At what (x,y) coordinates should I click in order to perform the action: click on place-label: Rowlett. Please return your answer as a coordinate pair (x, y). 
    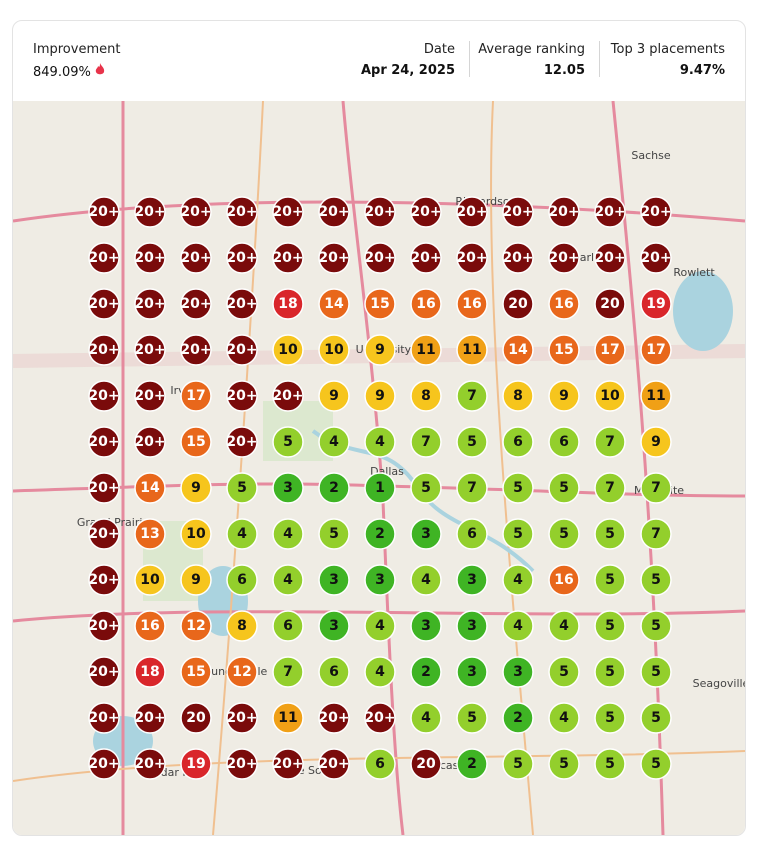
    Looking at the image, I should click on (694, 272).